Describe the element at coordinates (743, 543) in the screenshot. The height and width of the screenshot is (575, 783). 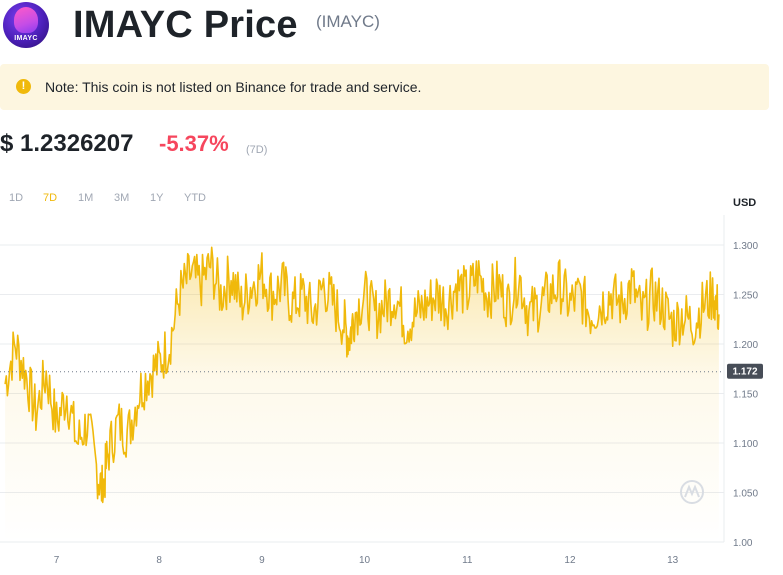
I see `y-tick-label: 1.00` at that location.